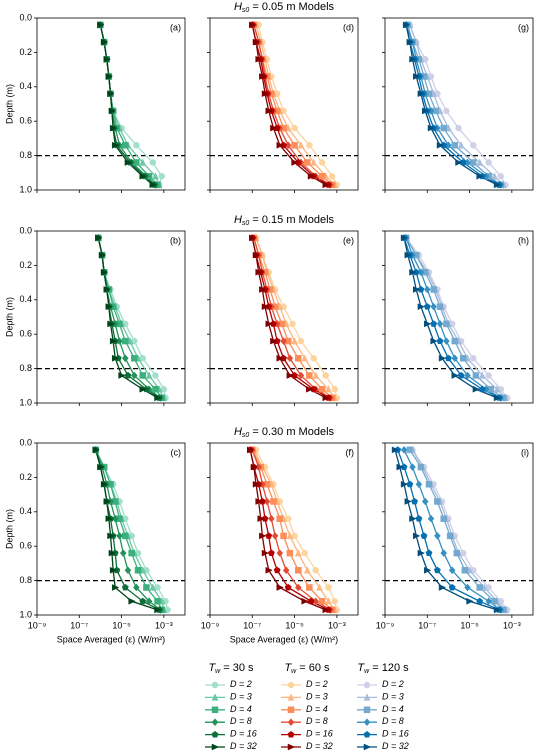  Describe the element at coordinates (512, 625) in the screenshot. I see `x-tick-label: 10⁻³` at that location.